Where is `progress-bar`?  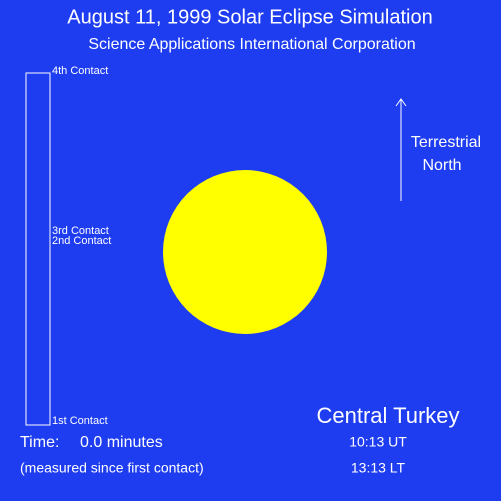
progress-bar is located at coordinates (38, 249).